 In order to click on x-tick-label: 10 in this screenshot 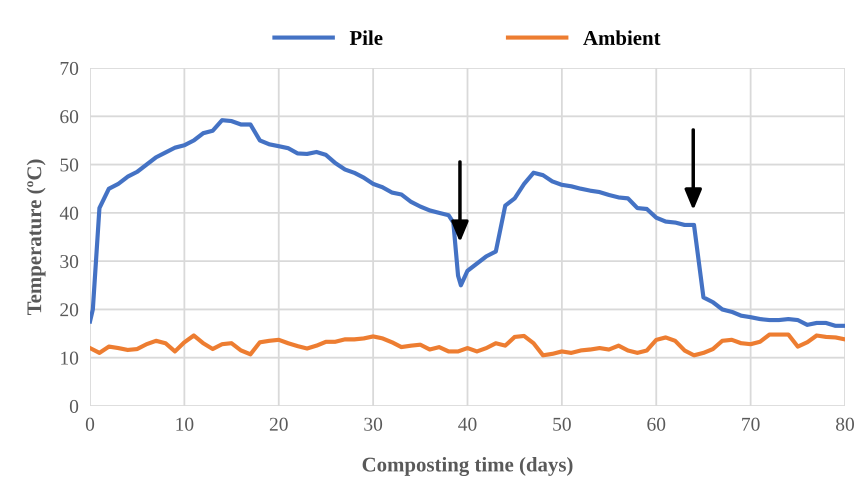, I will do `click(185, 424)`.